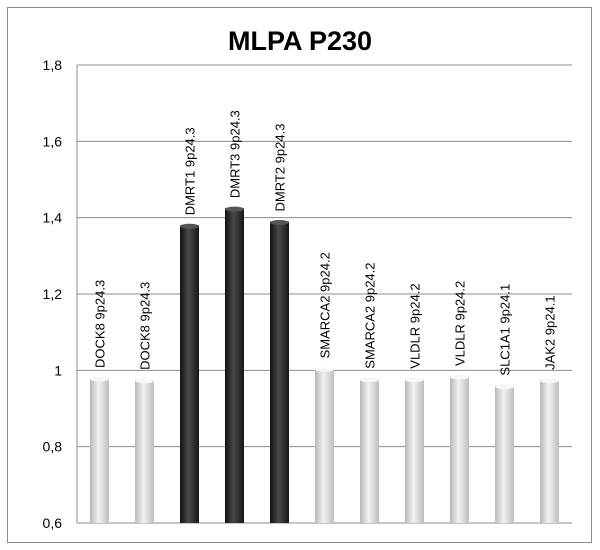 The width and height of the screenshot is (600, 550). I want to click on y-tick-label: 1,6, so click(53, 141).